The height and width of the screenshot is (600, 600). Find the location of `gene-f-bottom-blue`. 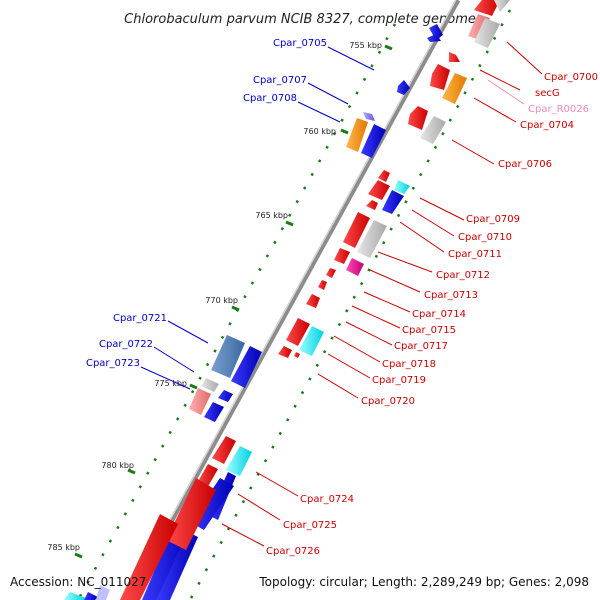

gene-f-bottom-blue is located at coordinates (91, 596).